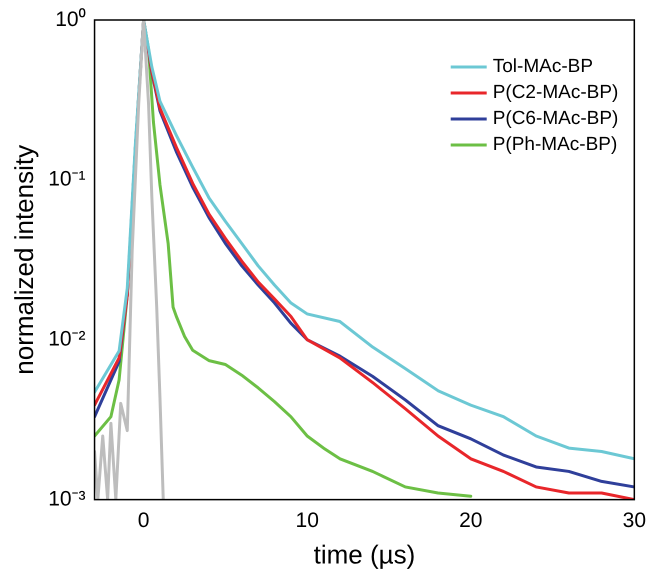 This screenshot has width=649, height=580. I want to click on y-tick-label: 10⁰, so click(70, 19).